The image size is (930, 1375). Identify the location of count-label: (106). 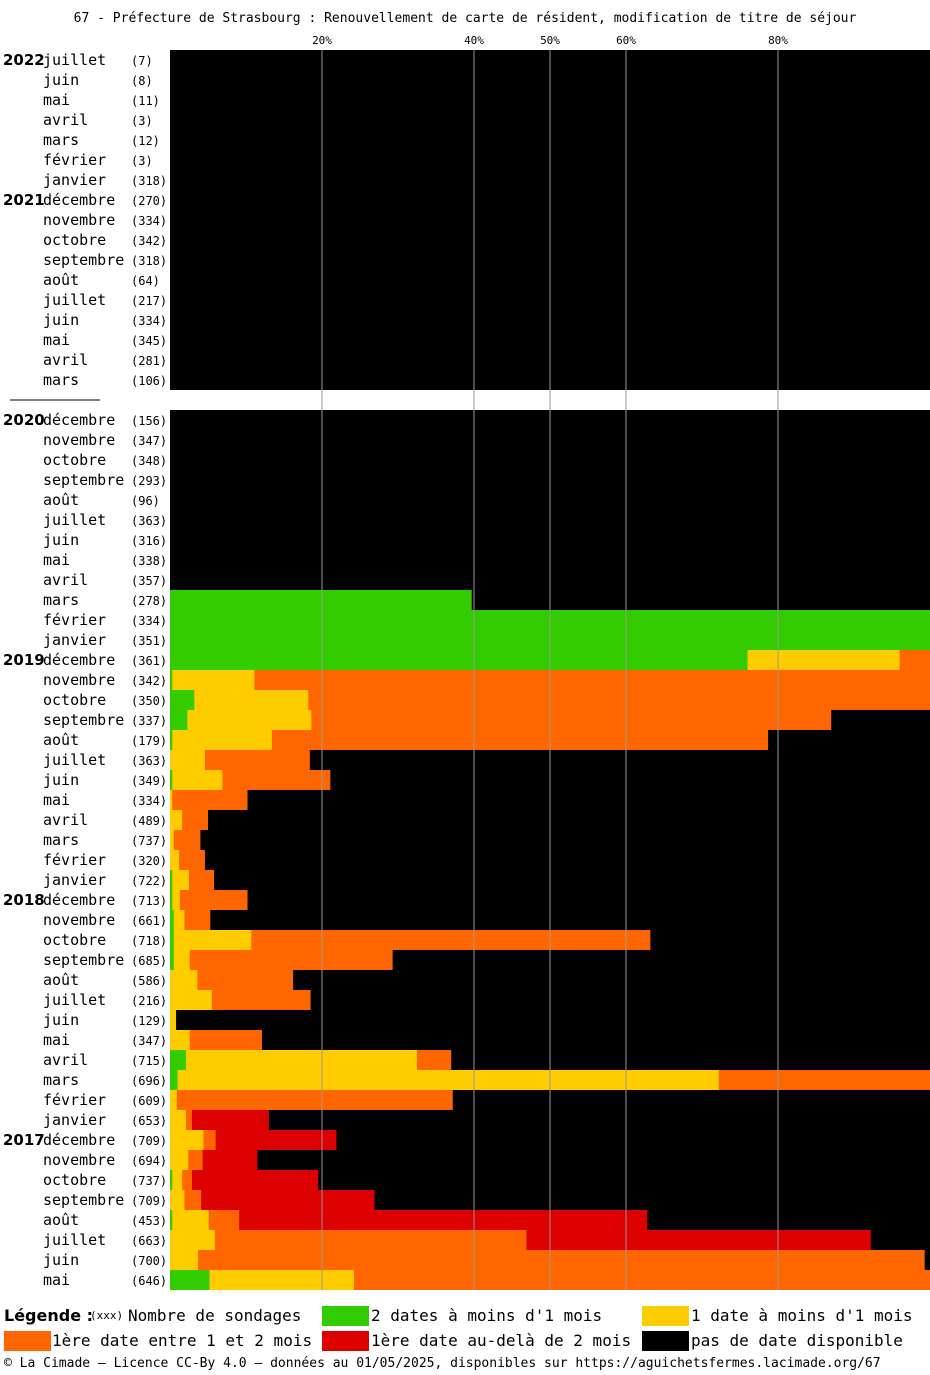
(149, 381).